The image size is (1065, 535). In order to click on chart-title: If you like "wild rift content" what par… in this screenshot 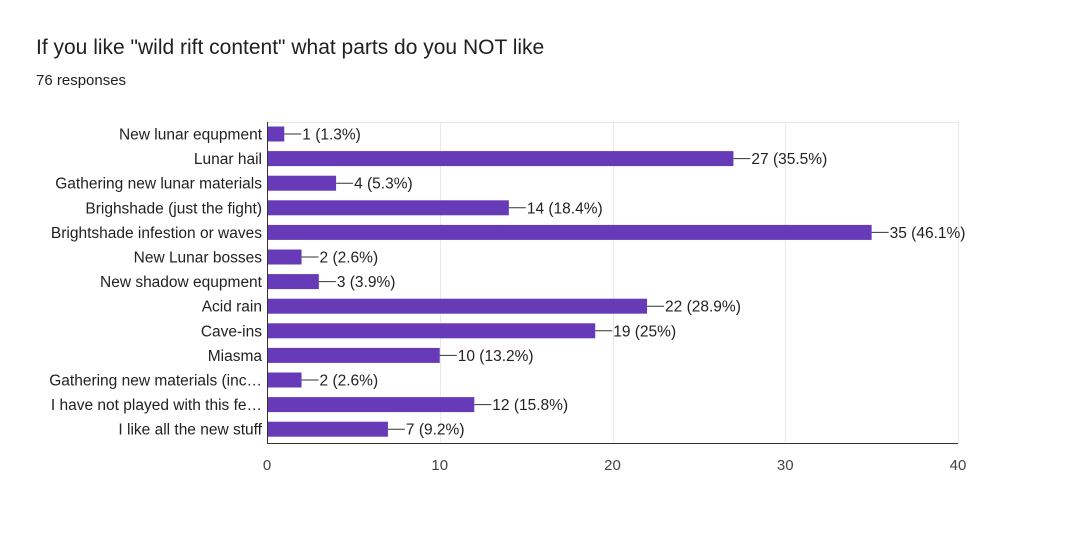, I will do `click(290, 47)`.